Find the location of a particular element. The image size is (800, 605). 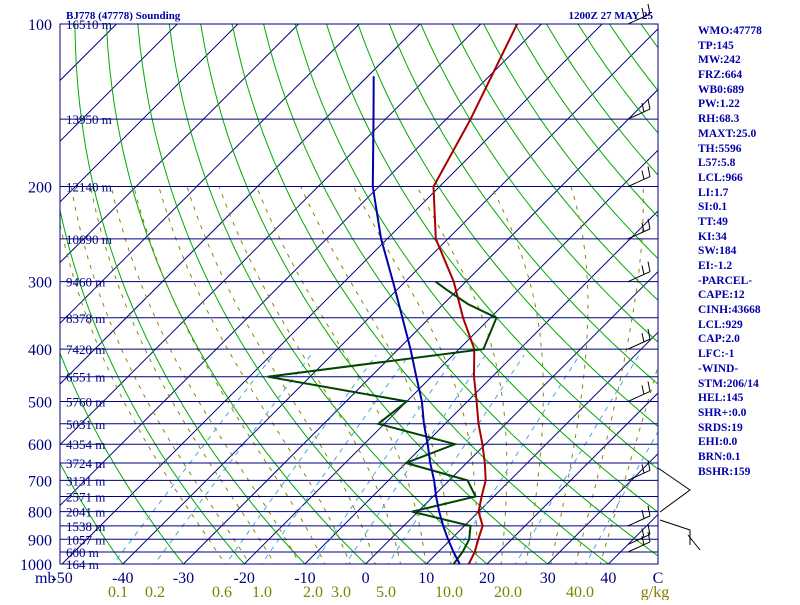

index-item: KI:34 is located at coordinates (748, 237).